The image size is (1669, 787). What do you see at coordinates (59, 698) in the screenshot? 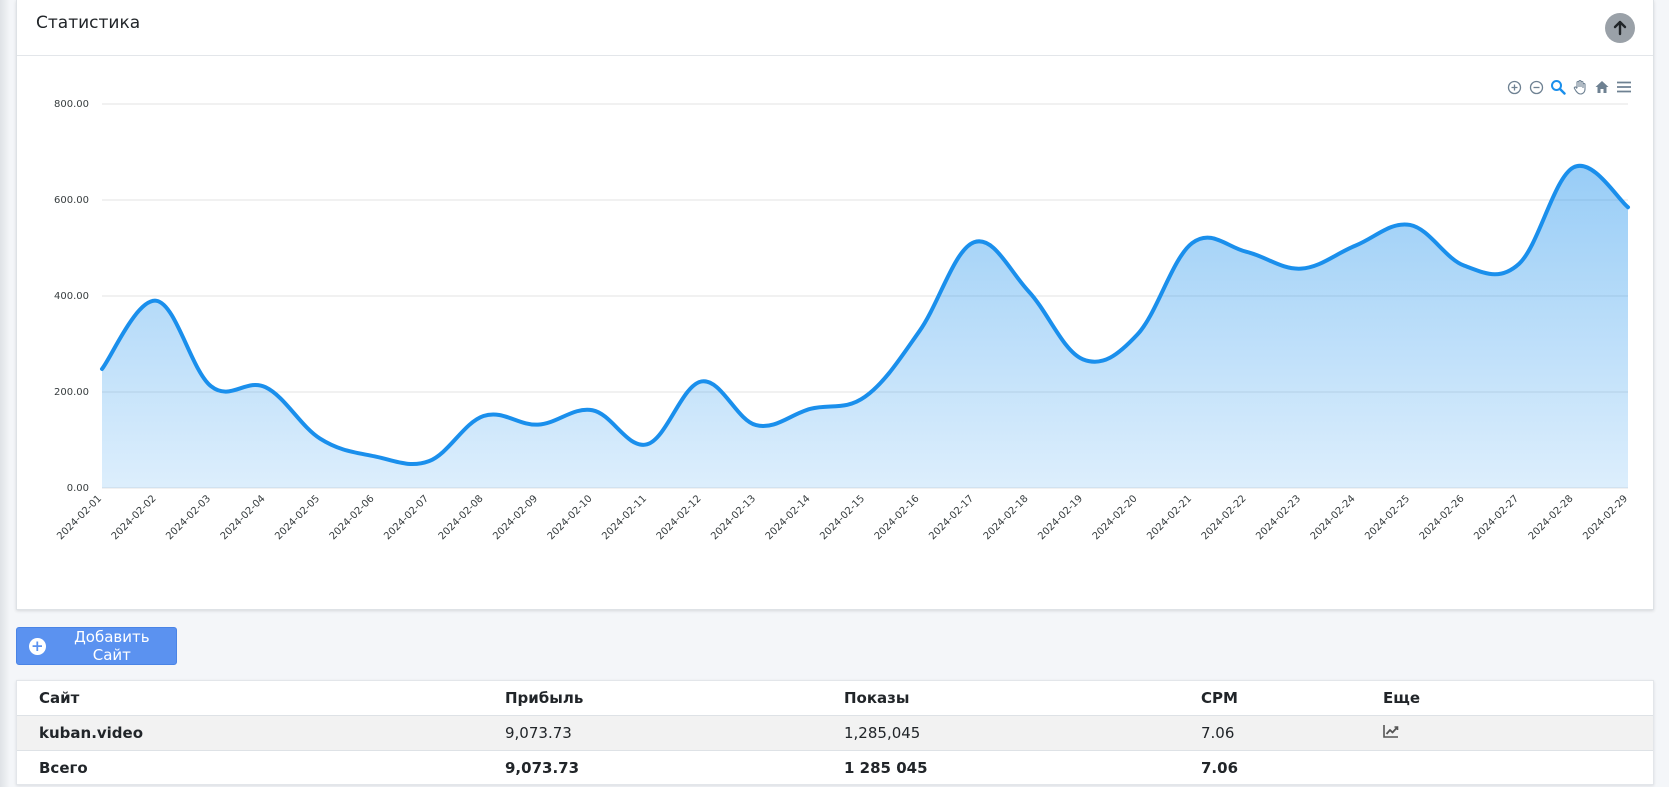
I see `header-site: Сайт` at bounding box center [59, 698].